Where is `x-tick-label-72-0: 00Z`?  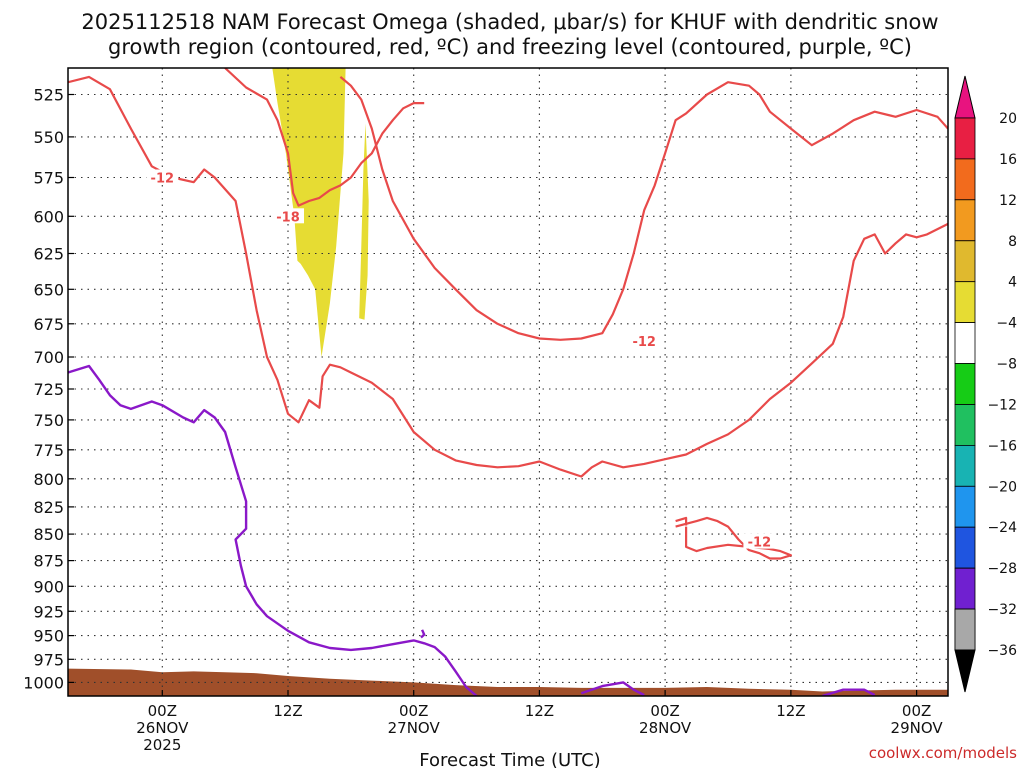 x-tick-label-72-0: 00Z is located at coordinates (916, 711).